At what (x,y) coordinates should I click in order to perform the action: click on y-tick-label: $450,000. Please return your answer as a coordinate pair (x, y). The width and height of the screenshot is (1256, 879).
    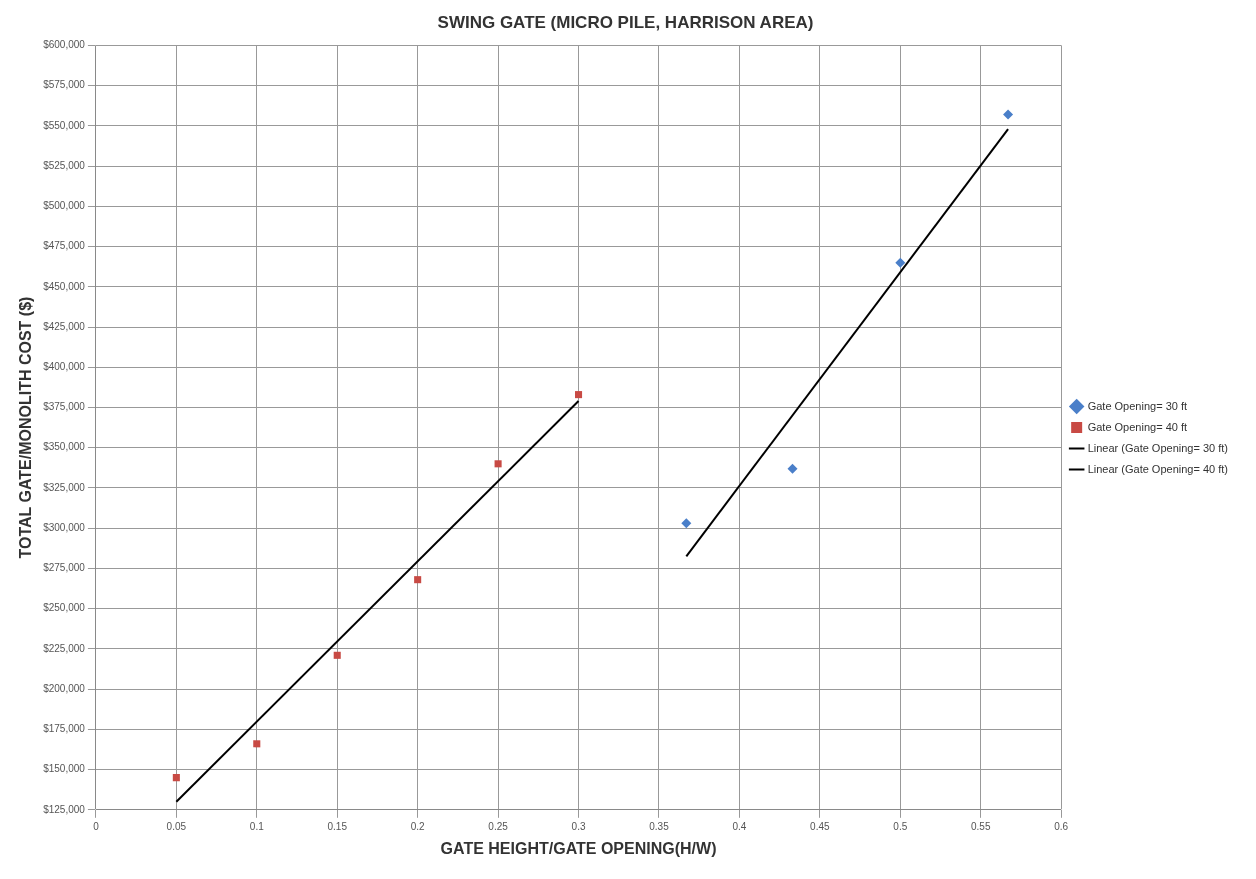
    Looking at the image, I should click on (64, 286).